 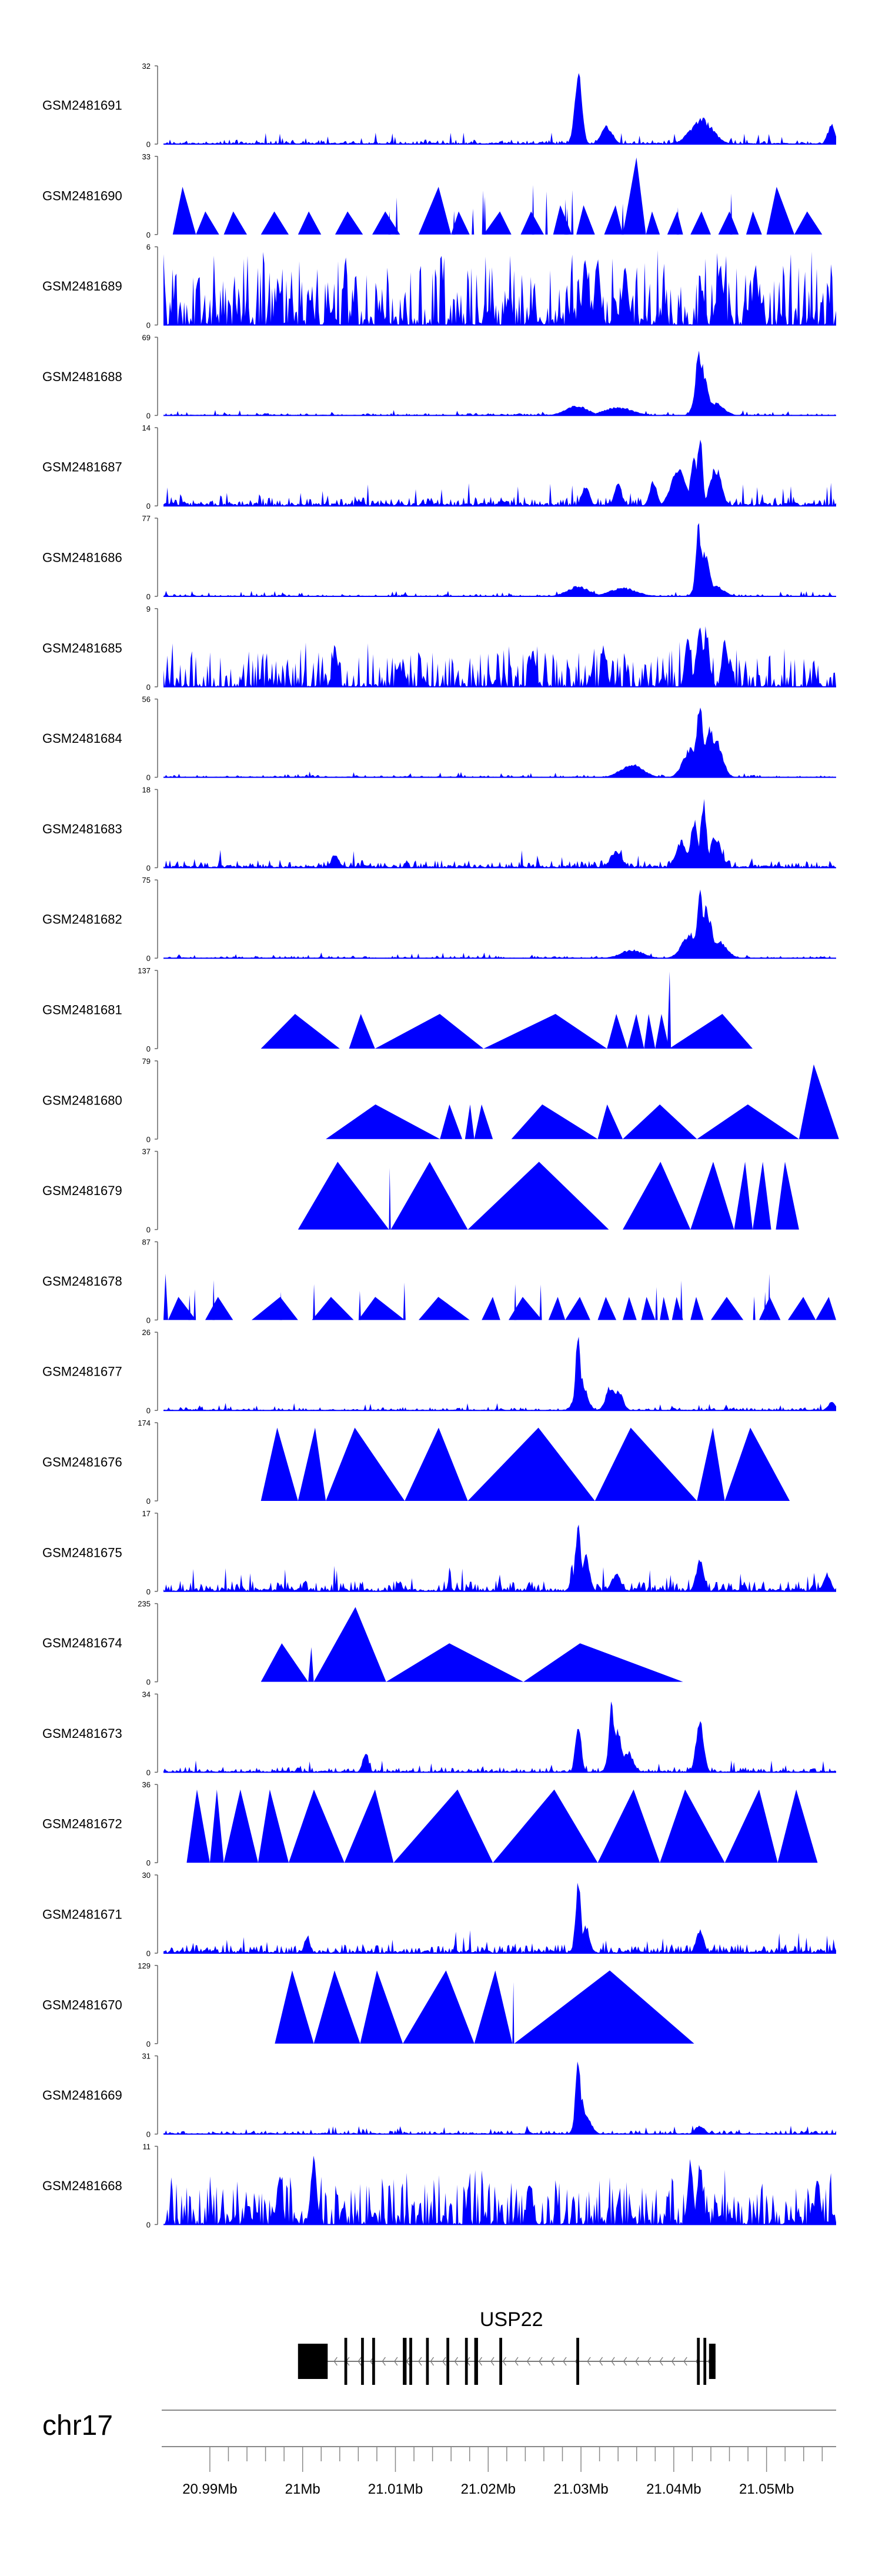 I want to click on track-GSM2481682: GSM2481682 75 0, so click(x=439, y=919).